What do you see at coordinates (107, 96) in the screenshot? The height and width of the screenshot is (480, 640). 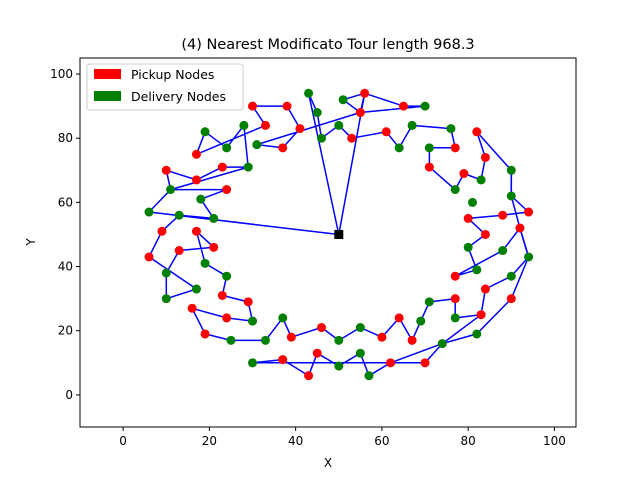 I see `legend-swatch-delivery` at bounding box center [107, 96].